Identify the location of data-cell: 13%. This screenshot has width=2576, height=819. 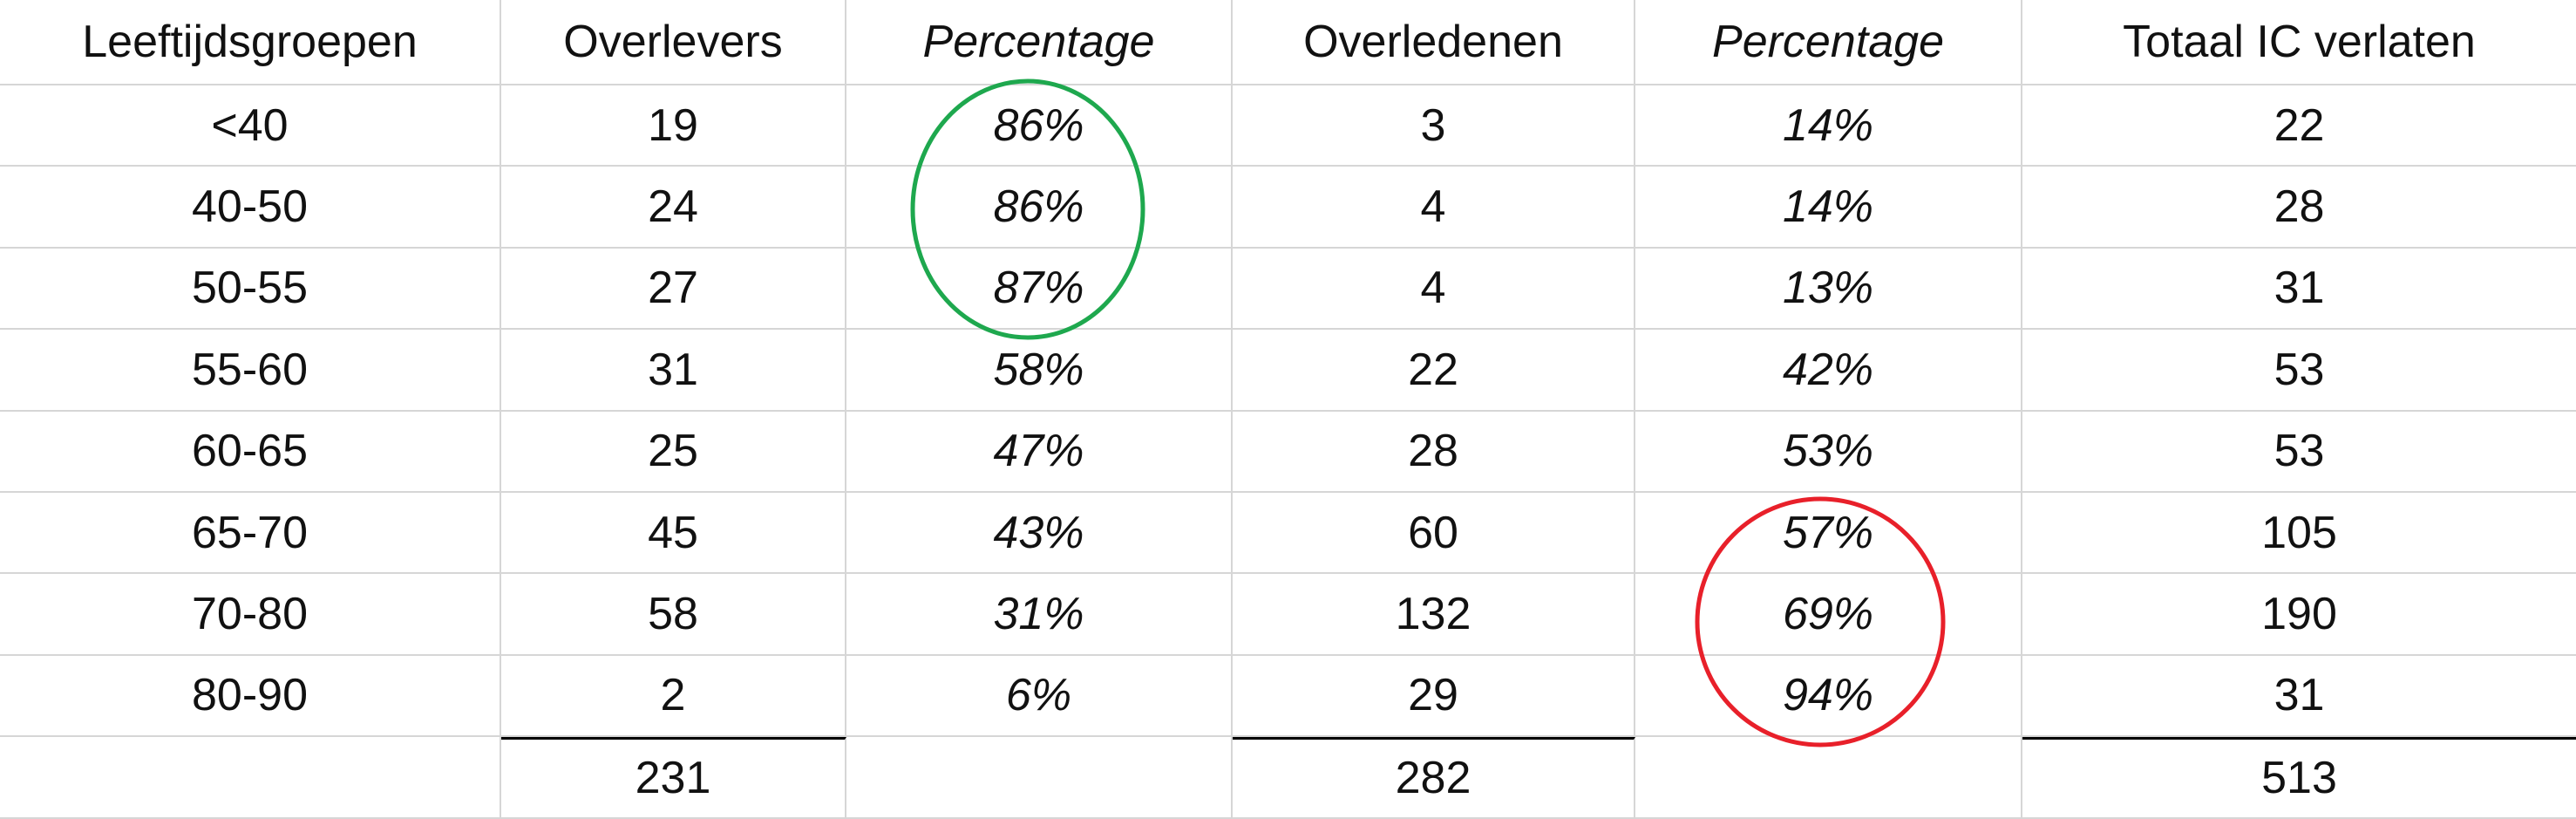
(1829, 289).